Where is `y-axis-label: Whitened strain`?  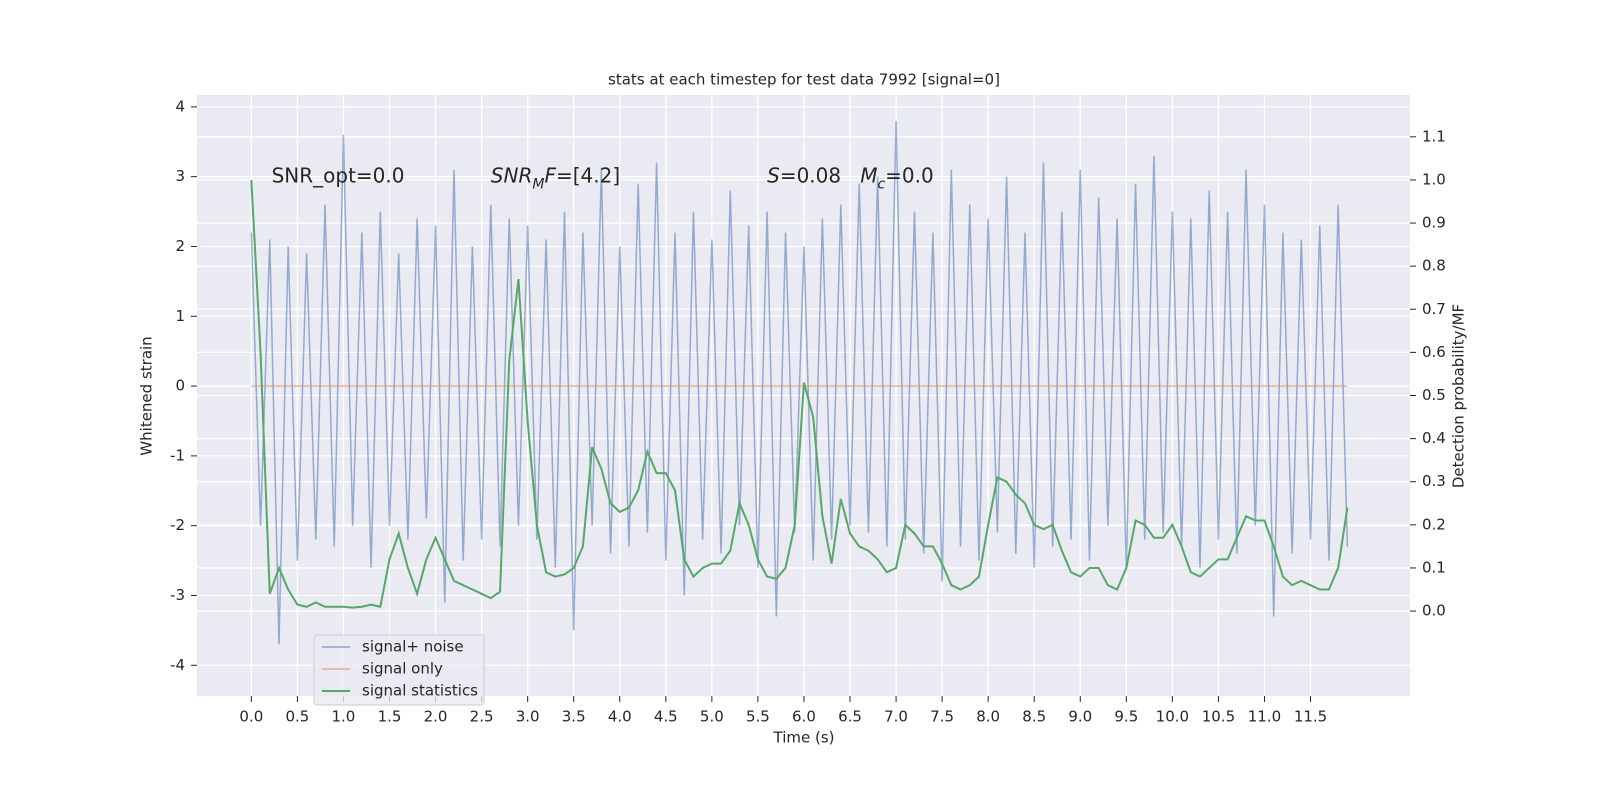 y-axis-label: Whitened strain is located at coordinates (147, 395).